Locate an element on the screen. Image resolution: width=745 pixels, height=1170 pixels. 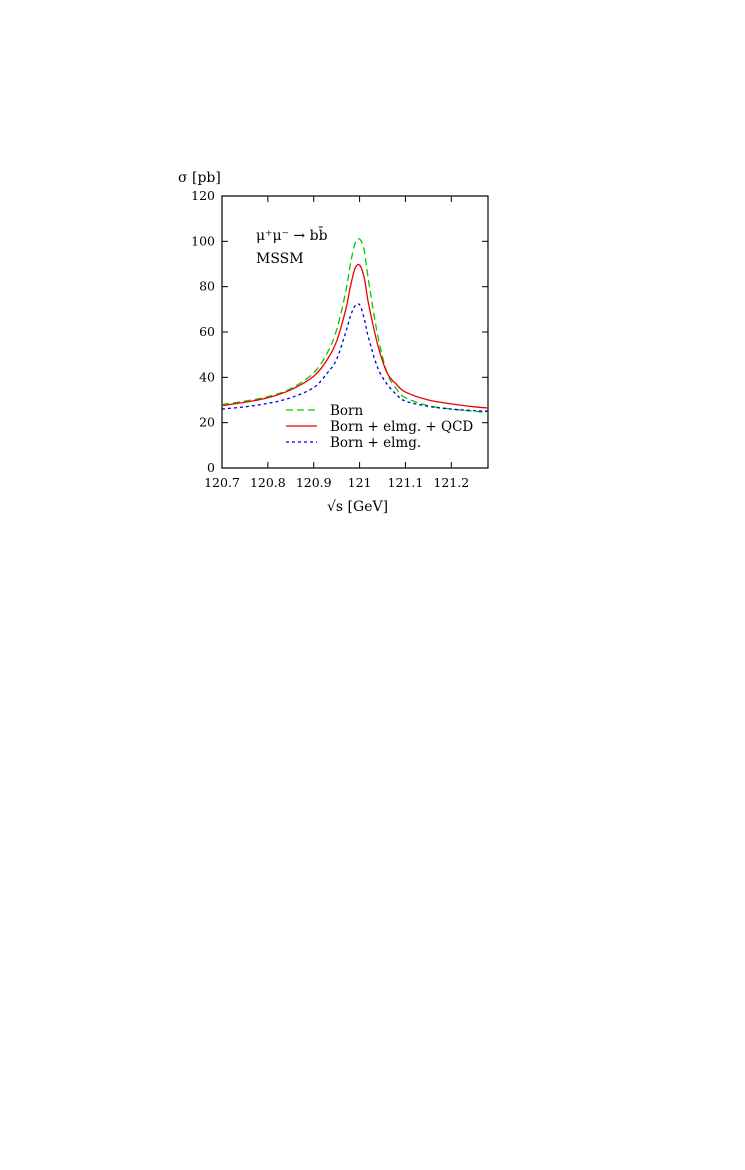
y-tick-label: 0 is located at coordinates (211, 467).